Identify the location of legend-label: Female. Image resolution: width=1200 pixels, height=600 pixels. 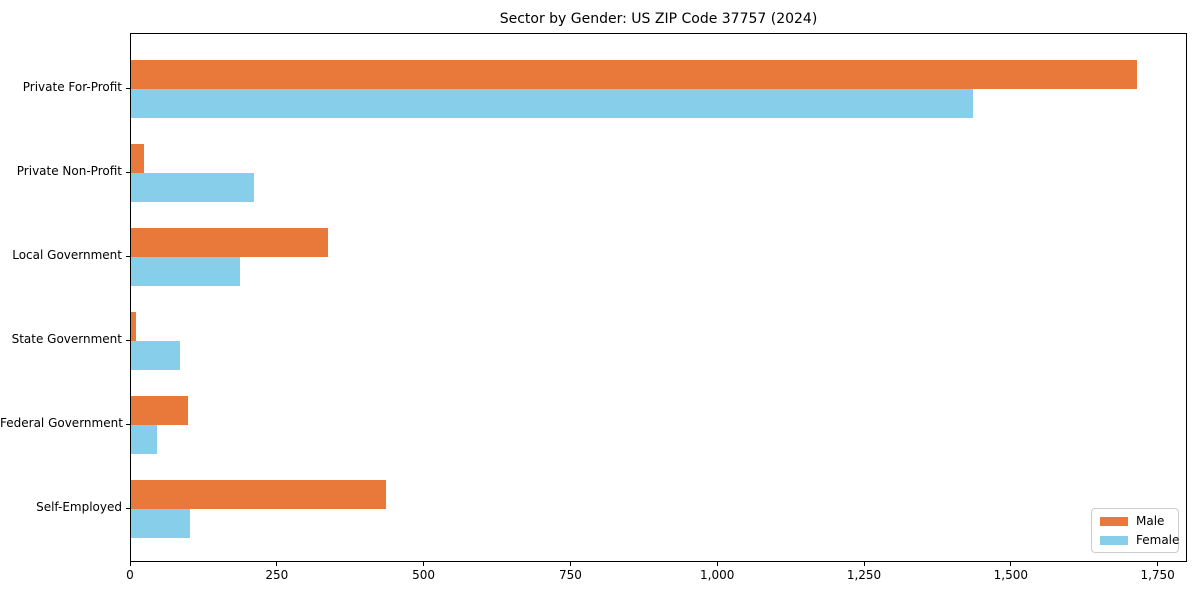
(1158, 540).